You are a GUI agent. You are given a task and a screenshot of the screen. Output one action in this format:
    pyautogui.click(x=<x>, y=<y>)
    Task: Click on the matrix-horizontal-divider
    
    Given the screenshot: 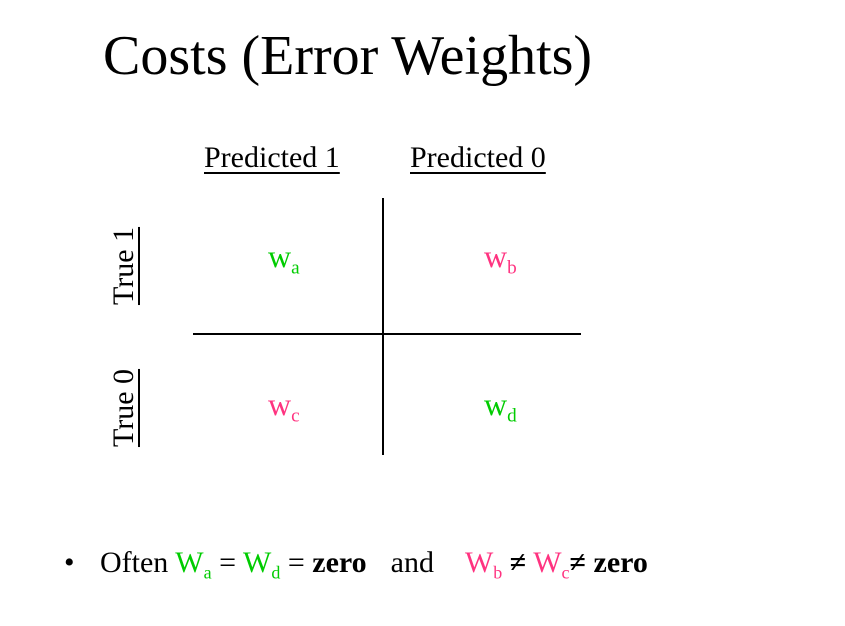 What is the action you would take?
    pyautogui.click(x=387, y=334)
    